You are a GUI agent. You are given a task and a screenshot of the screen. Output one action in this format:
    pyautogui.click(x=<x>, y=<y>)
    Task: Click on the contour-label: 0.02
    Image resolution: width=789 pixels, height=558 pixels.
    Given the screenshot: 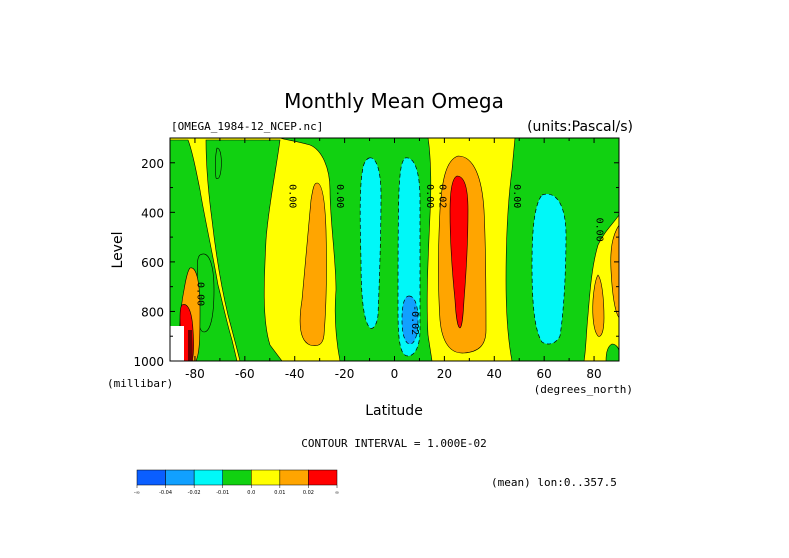 What is the action you would take?
    pyautogui.click(x=441, y=196)
    